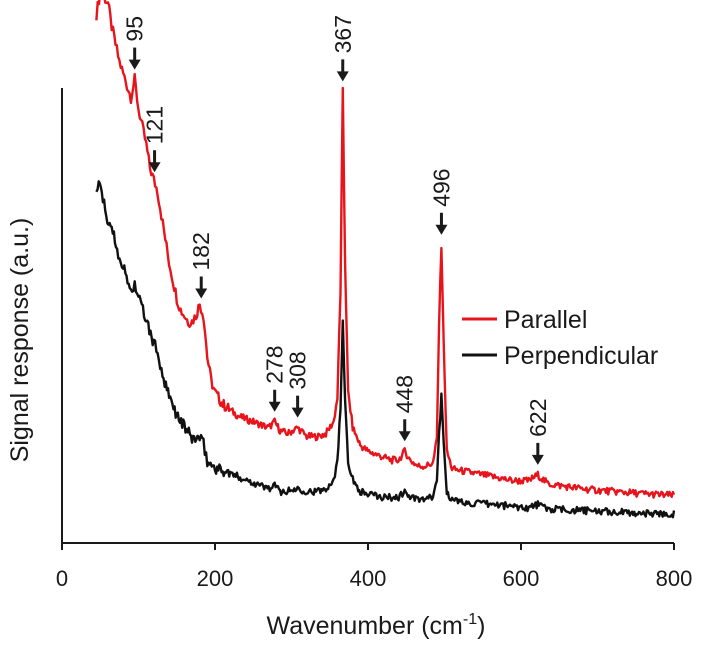  I want to click on peak-marker-121: 121, so click(155, 139).